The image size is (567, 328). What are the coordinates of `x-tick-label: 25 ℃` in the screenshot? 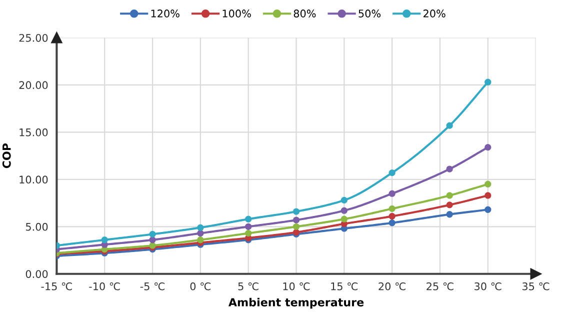 It's located at (440, 286).